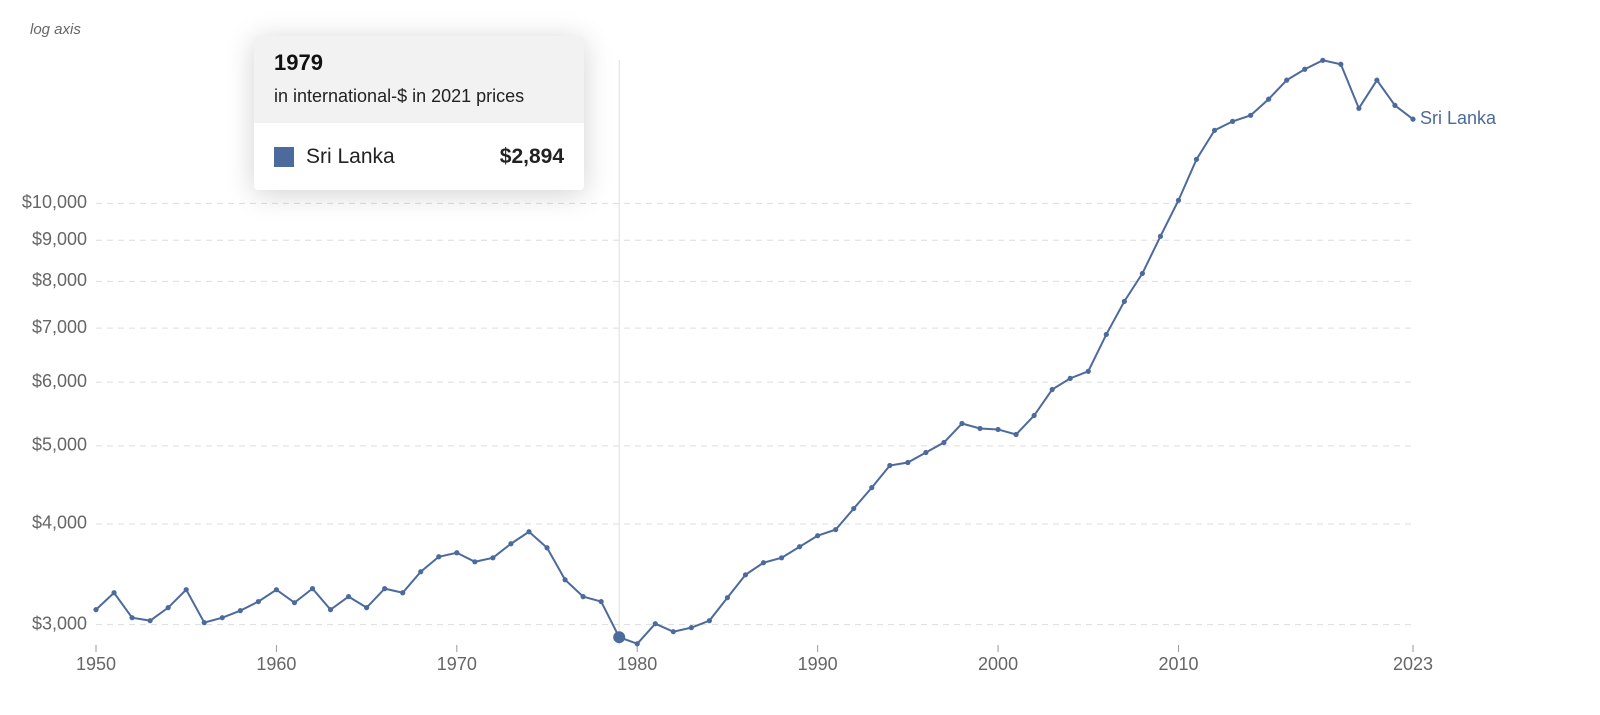 The image size is (1600, 715). Describe the element at coordinates (59, 623) in the screenshot. I see `y-tick-label: $3,000` at that location.